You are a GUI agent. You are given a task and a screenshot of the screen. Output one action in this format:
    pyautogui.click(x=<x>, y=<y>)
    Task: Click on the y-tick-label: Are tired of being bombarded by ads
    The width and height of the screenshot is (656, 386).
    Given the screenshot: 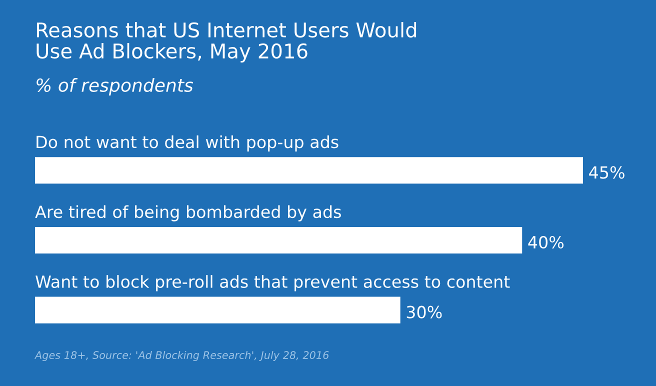 What is the action you would take?
    pyautogui.click(x=188, y=213)
    